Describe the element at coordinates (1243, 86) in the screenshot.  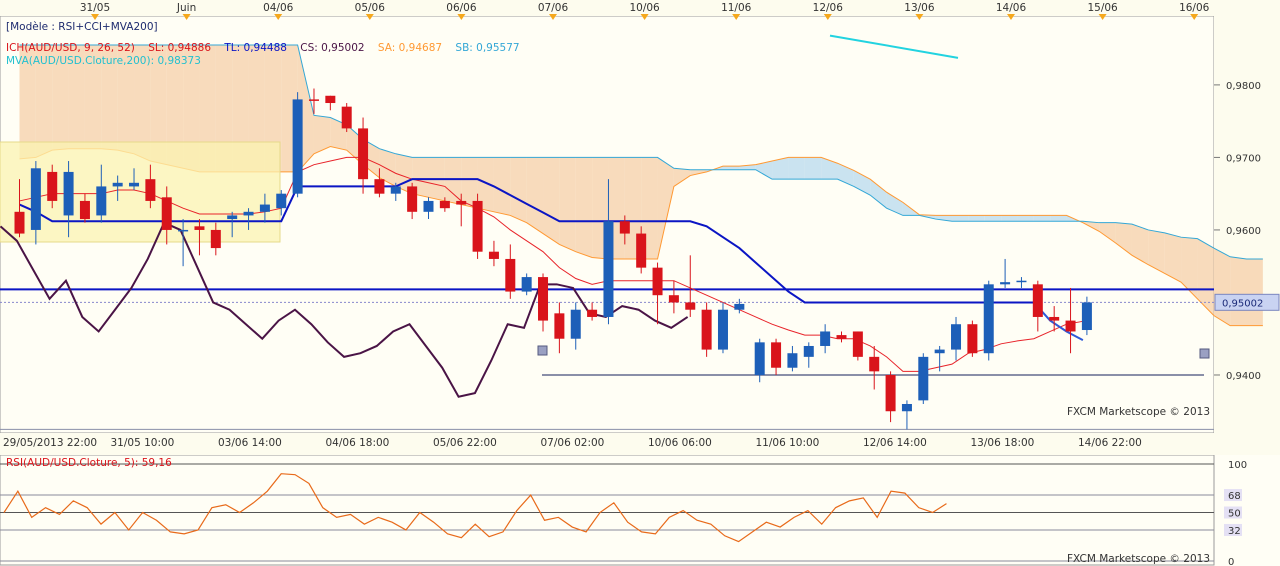
I see `price-label: 0,9800` at that location.